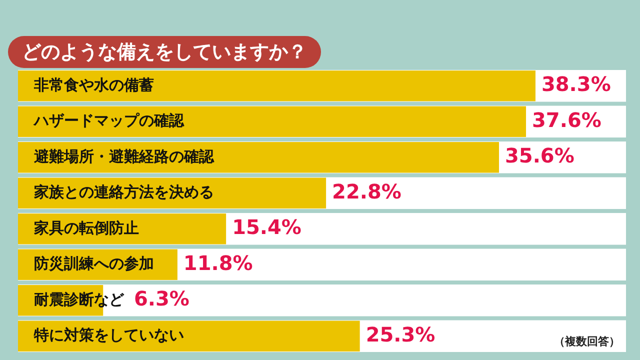  What do you see at coordinates (587, 341) in the screenshot?
I see `text: （複数回答）` at bounding box center [587, 341].